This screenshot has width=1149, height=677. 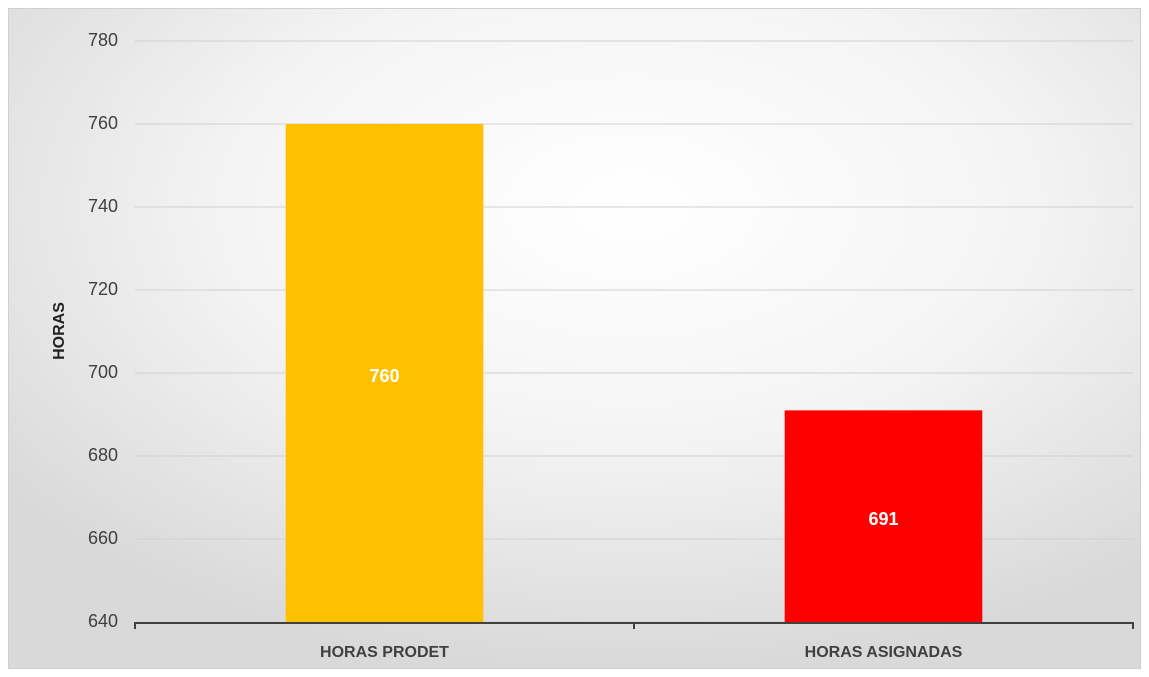 What do you see at coordinates (59, 331) in the screenshot?
I see `y-axis-label: HORAS` at bounding box center [59, 331].